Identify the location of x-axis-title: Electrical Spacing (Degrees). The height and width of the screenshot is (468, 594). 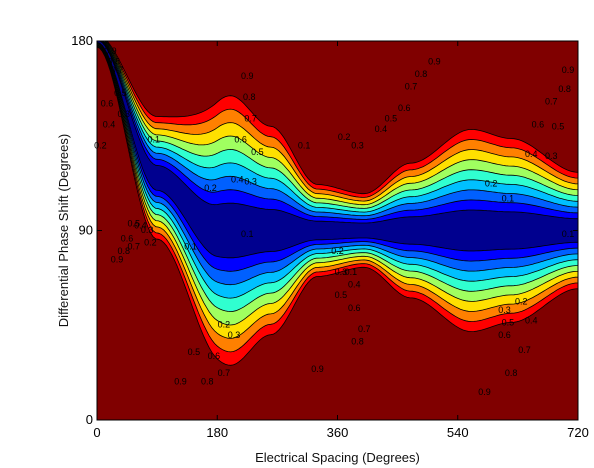
(337, 457).